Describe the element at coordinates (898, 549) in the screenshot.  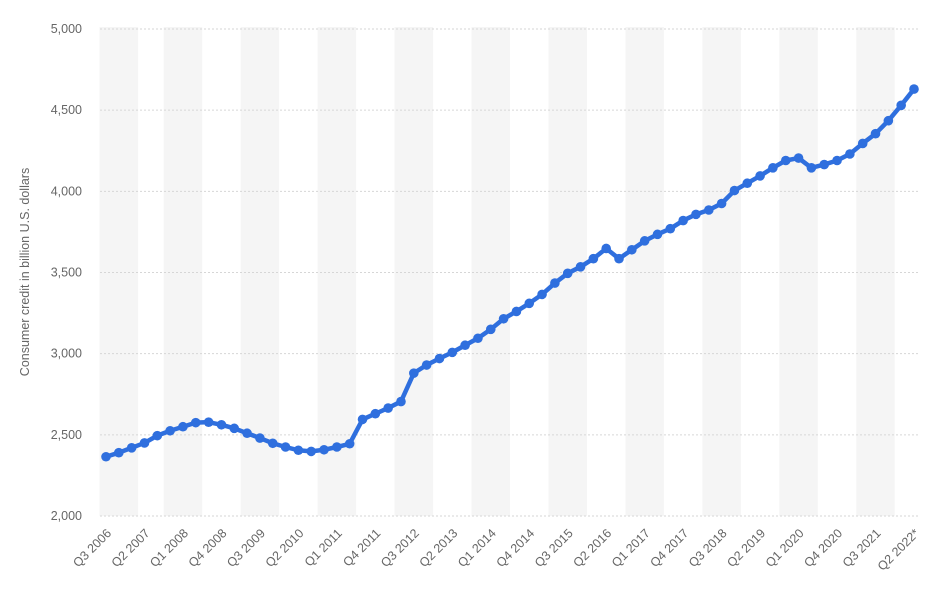
I see `x-tick-label: Q2 2022*` at that location.